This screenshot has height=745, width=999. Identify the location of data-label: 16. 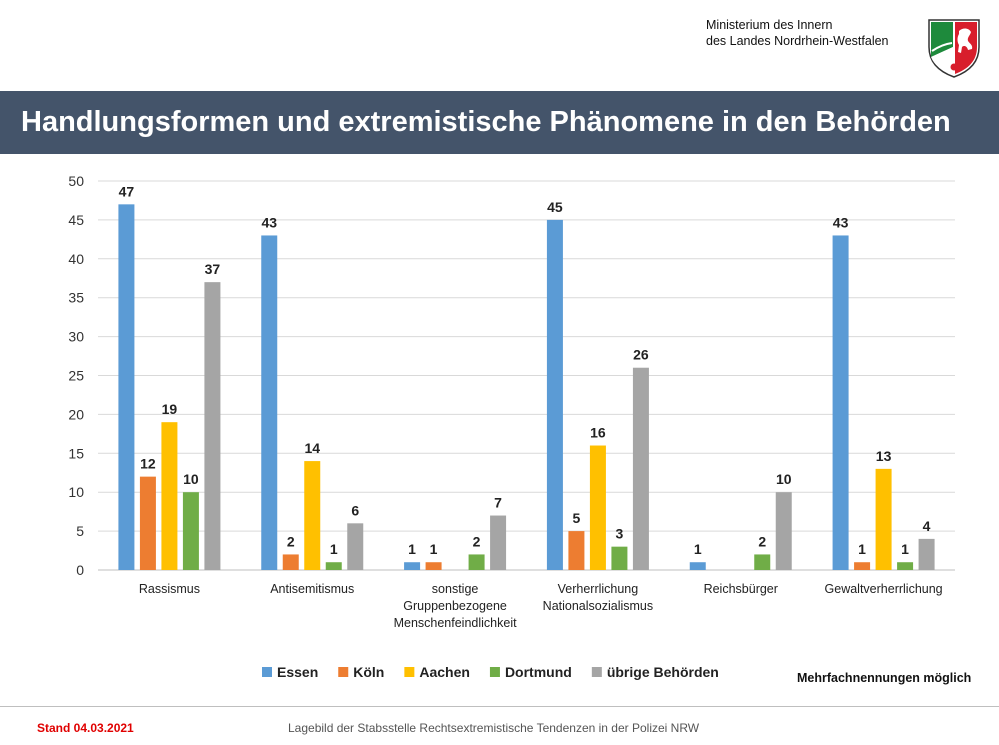
(598, 433).